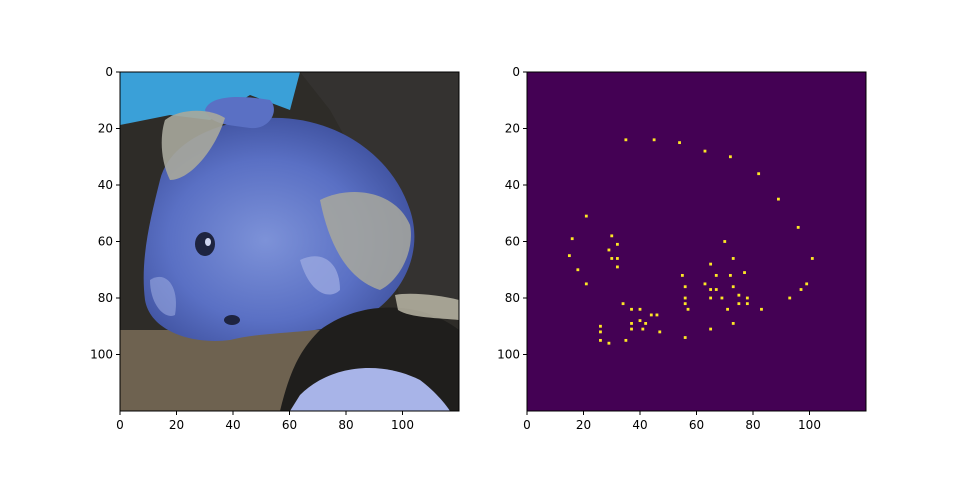  I want to click on keypoint-map-y-tick-label: 20, so click(512, 129).